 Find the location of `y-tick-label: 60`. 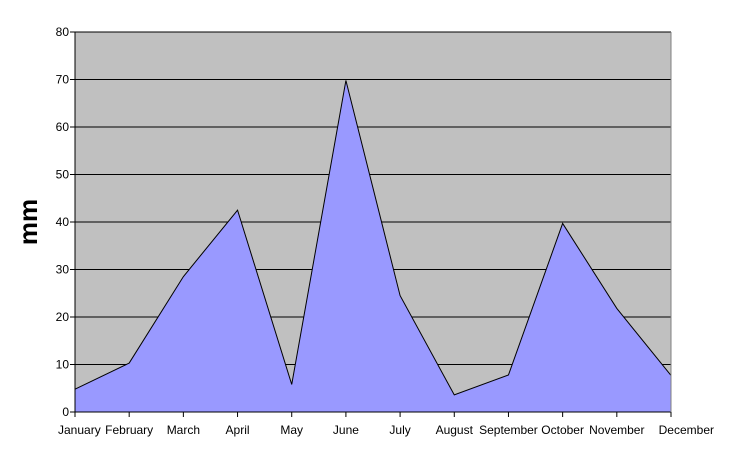

y-tick-label: 60 is located at coordinates (63, 127).